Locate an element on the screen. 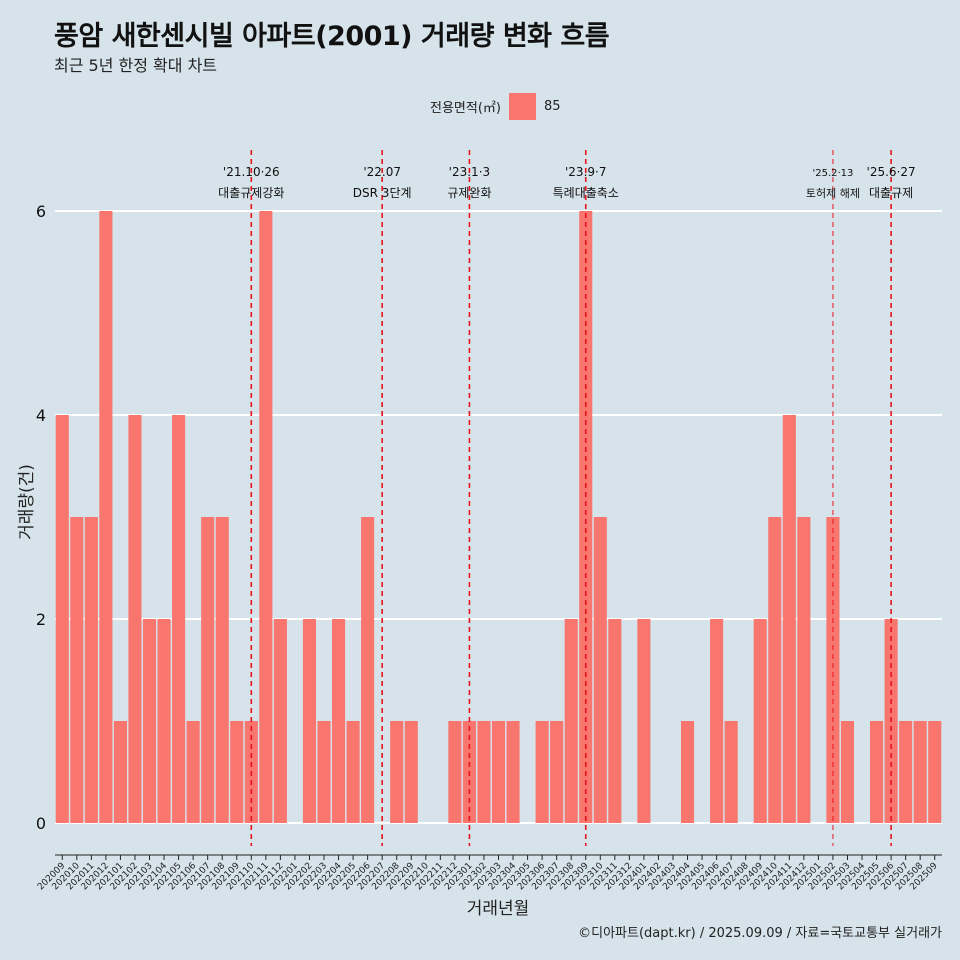  y-axis-title: 거래량(건) is located at coordinates (27, 502).